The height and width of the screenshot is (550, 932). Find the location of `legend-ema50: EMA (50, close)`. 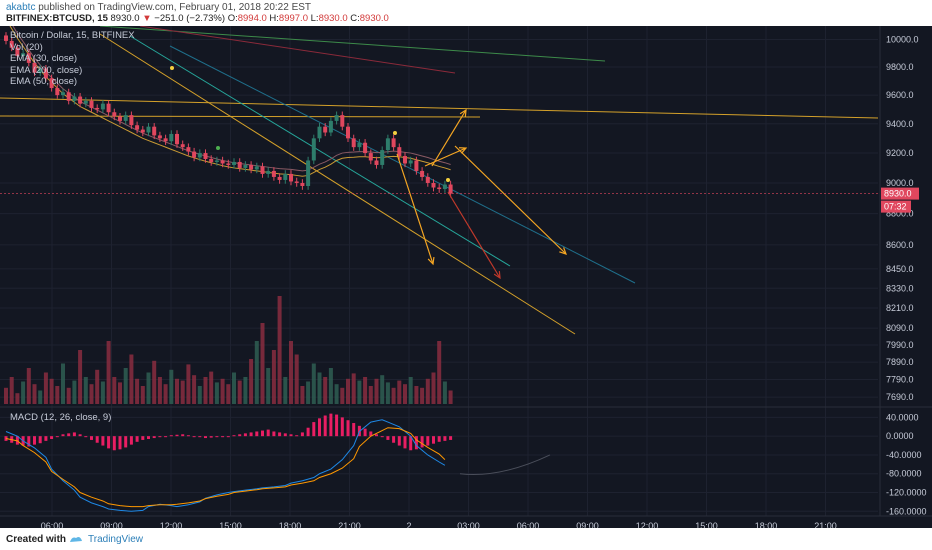

legend-ema50: EMA (50, close) is located at coordinates (44, 81).